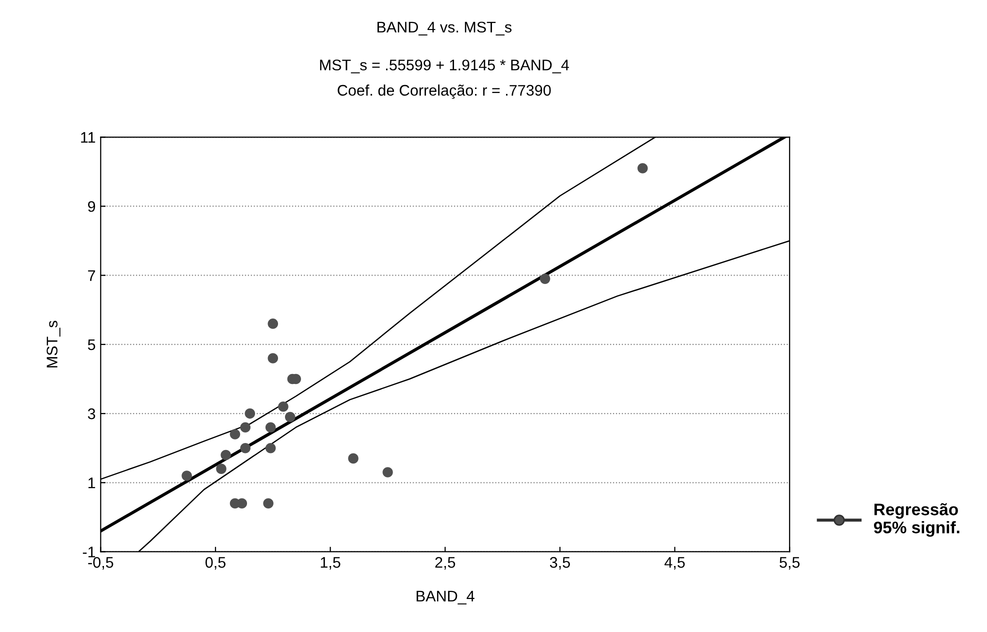  Describe the element at coordinates (92, 275) in the screenshot. I see `y-tick-label: 7` at that location.